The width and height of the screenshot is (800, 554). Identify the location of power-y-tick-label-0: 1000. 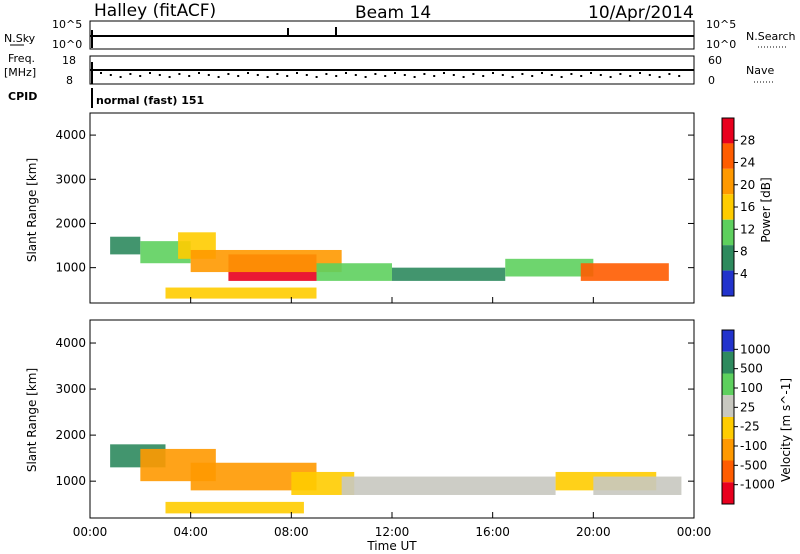
(70, 268).